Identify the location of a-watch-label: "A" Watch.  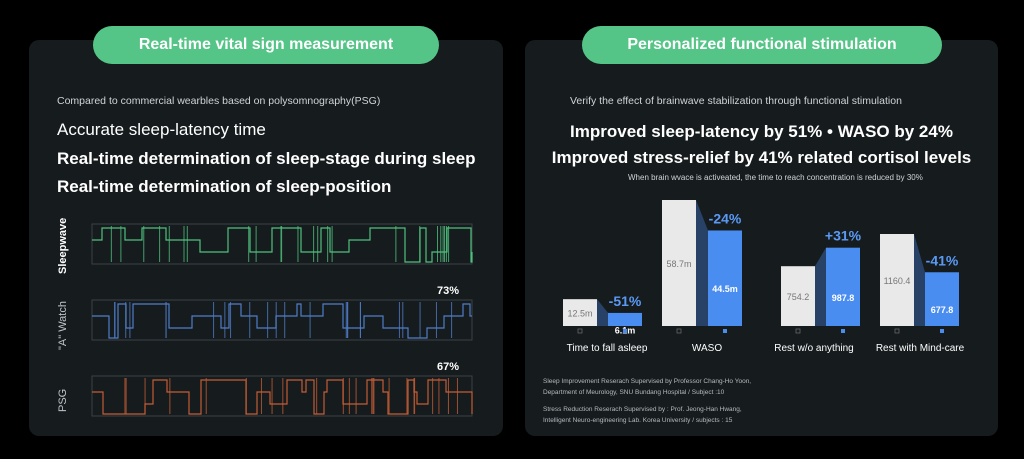
(63, 325).